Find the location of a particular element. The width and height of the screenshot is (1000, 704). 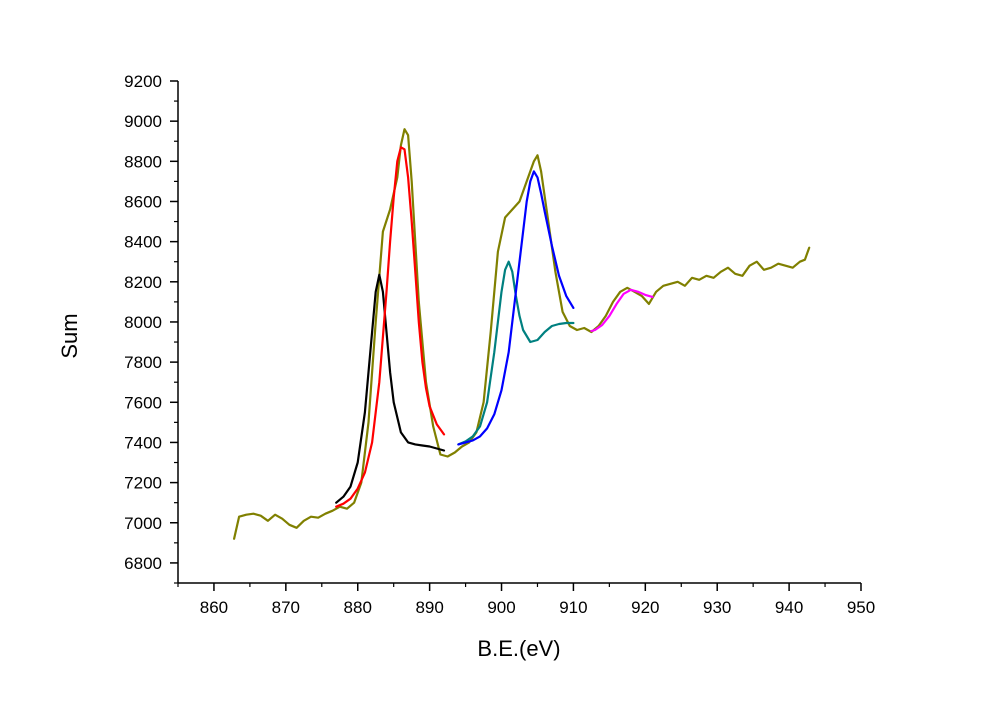

x-tick-label: 860 is located at coordinates (214, 607).